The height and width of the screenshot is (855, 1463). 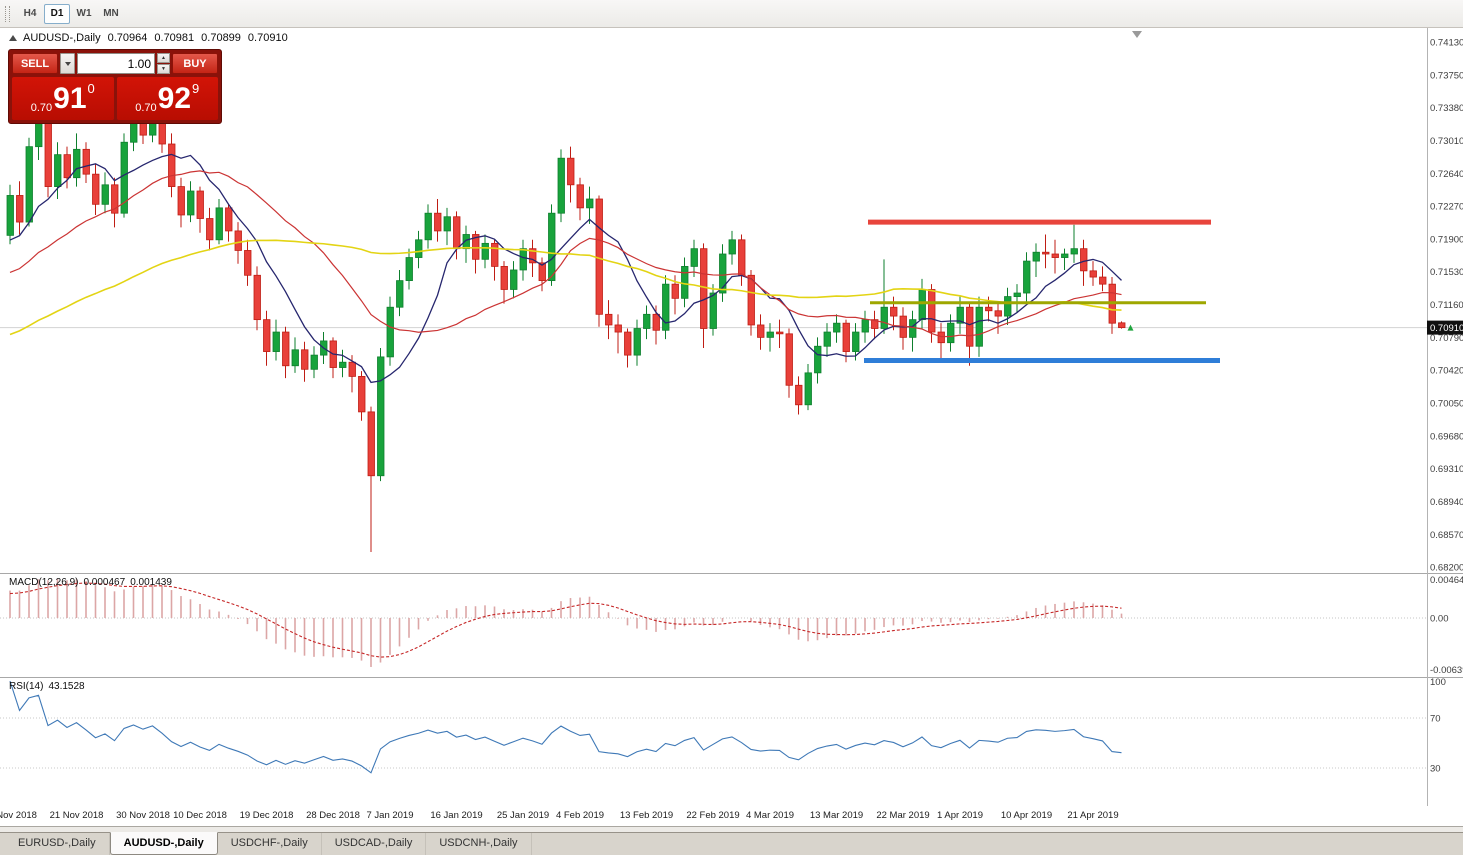 What do you see at coordinates (76, 815) in the screenshot?
I see `date-label: 21 Nov 2018` at bounding box center [76, 815].